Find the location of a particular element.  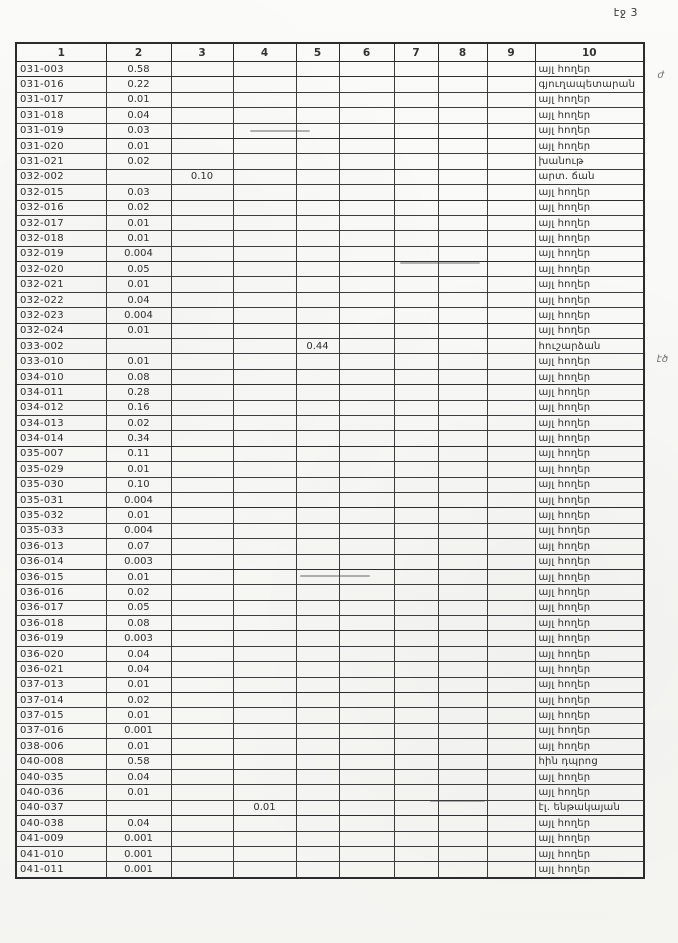

table-row: 040-036 0.01 այլ հողեր is located at coordinates (330, 792).